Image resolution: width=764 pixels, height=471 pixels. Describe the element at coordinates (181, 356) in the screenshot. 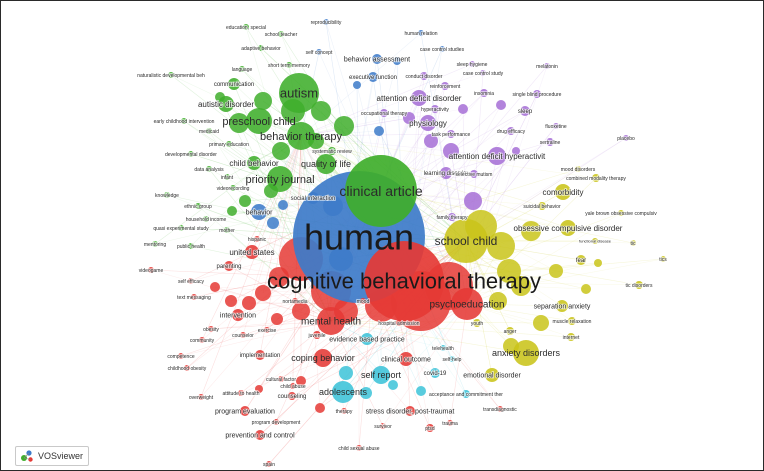

I see `network-node-competence` at that location.